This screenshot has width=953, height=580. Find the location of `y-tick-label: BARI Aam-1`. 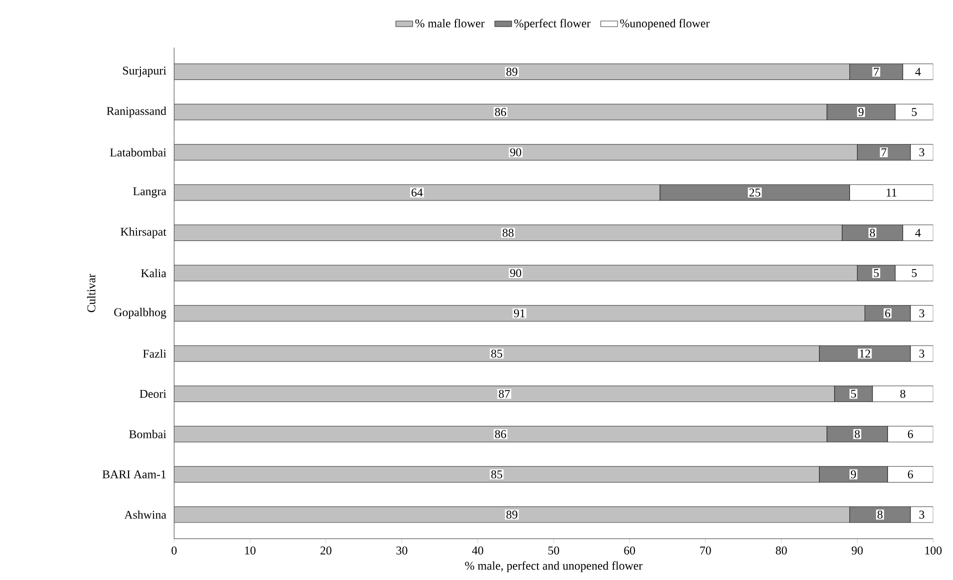

y-tick-label: BARI Aam-1 is located at coordinates (134, 474).